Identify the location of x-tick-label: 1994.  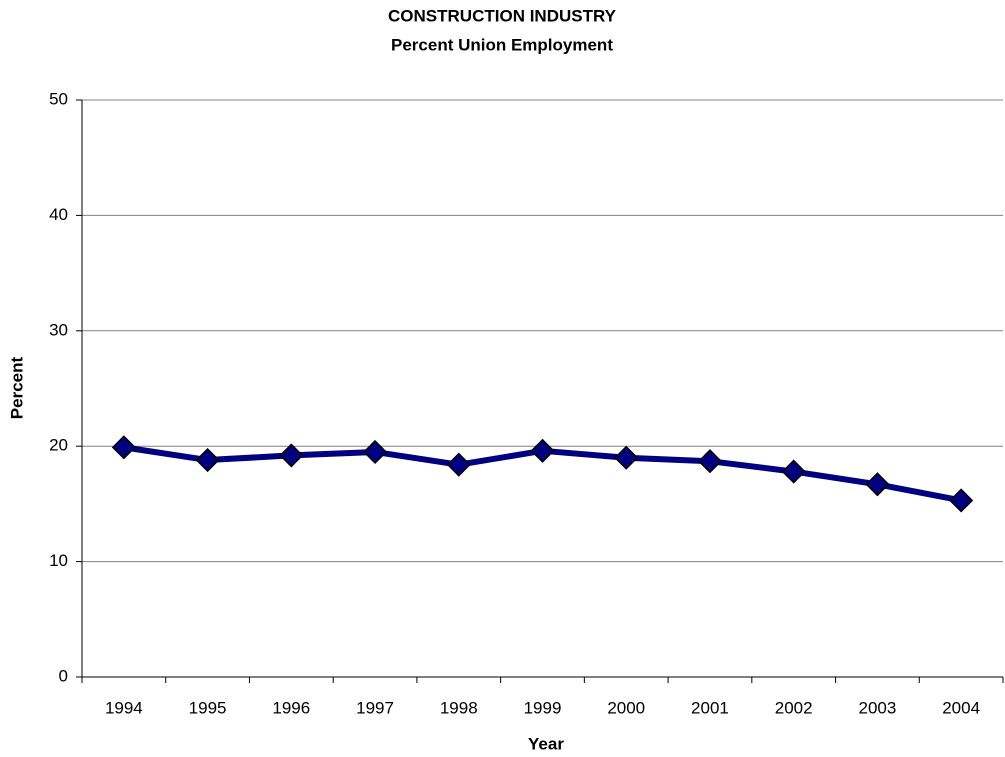
(124, 707).